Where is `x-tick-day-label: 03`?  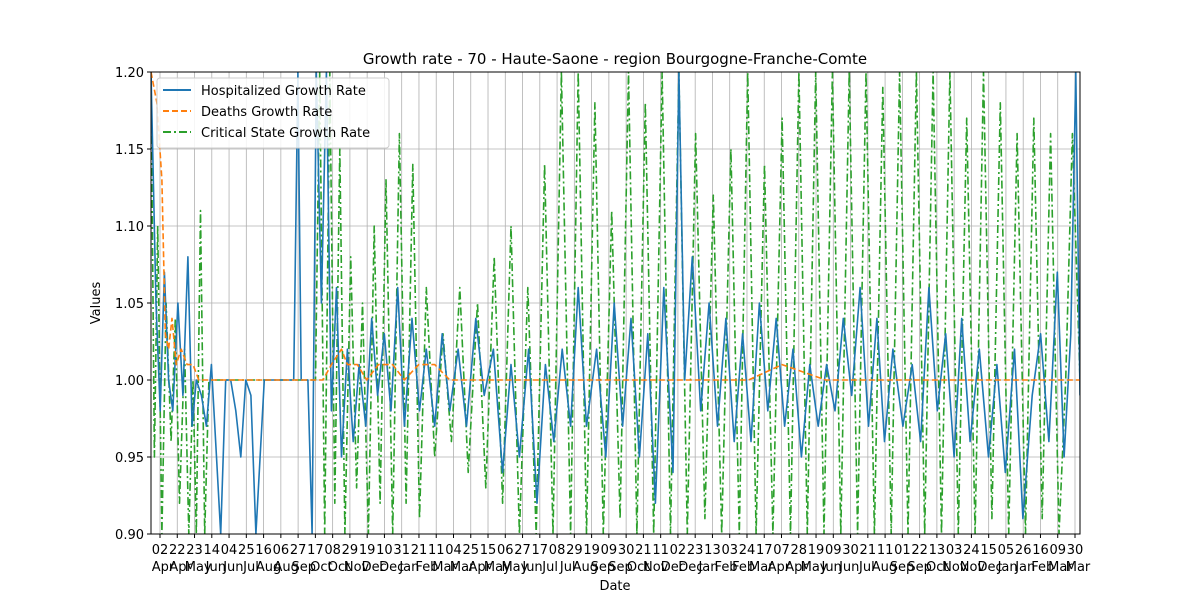
x-tick-day-label: 03 is located at coordinates (954, 550).